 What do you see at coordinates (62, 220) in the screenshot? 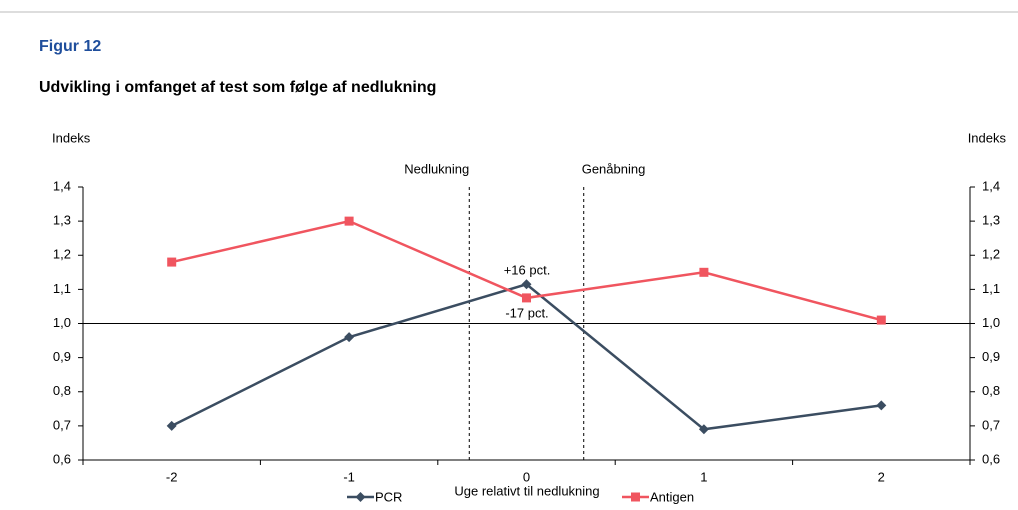
I see `y-tick-label: 1,3` at bounding box center [62, 220].